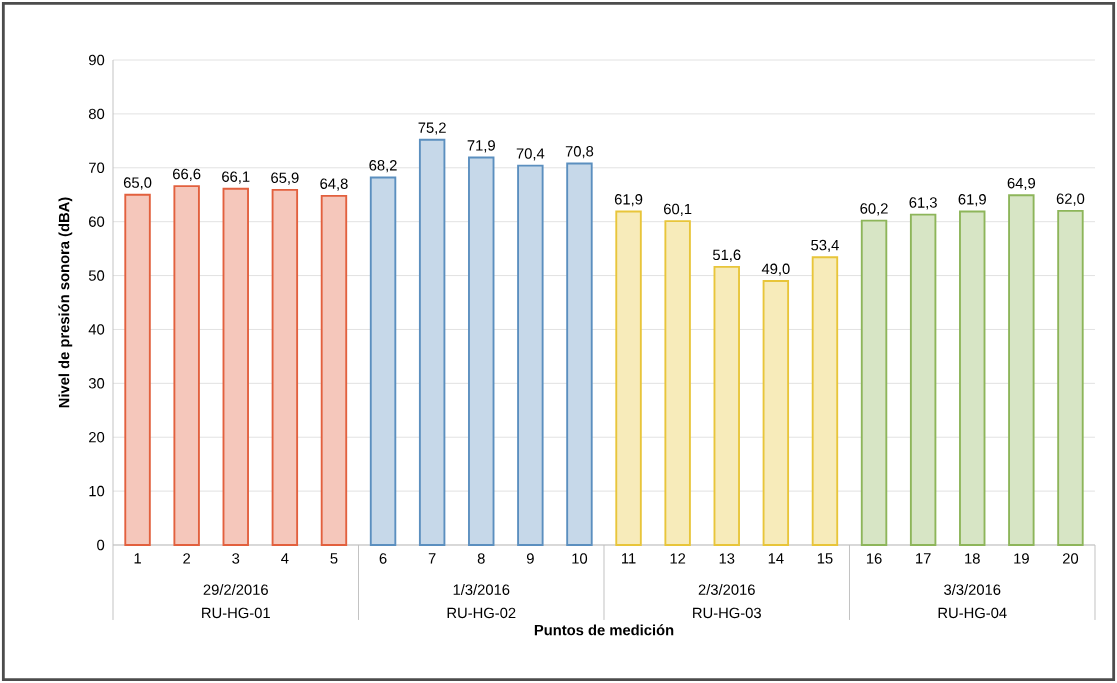 Image resolution: width=1117 pixels, height=683 pixels. Describe the element at coordinates (187, 558) in the screenshot. I see `x-tick-label: 2` at that location.